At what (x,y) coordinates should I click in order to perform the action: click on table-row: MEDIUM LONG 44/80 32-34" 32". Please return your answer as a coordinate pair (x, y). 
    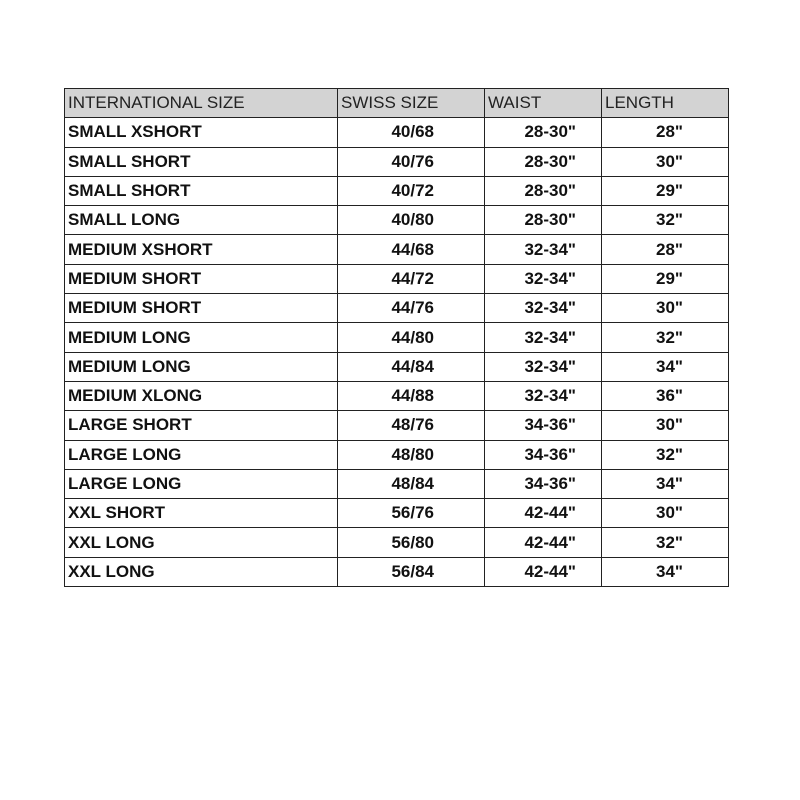
    Looking at the image, I should click on (396, 337).